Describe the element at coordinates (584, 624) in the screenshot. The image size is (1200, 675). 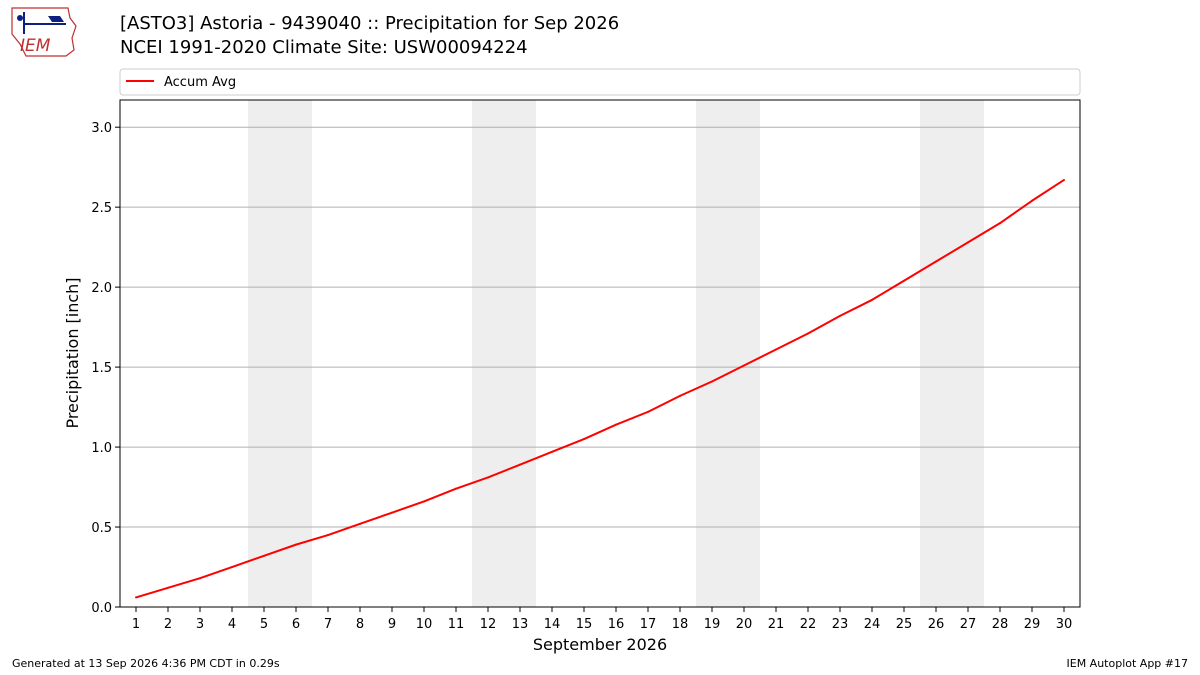
I see `x-tick-label: 15` at that location.